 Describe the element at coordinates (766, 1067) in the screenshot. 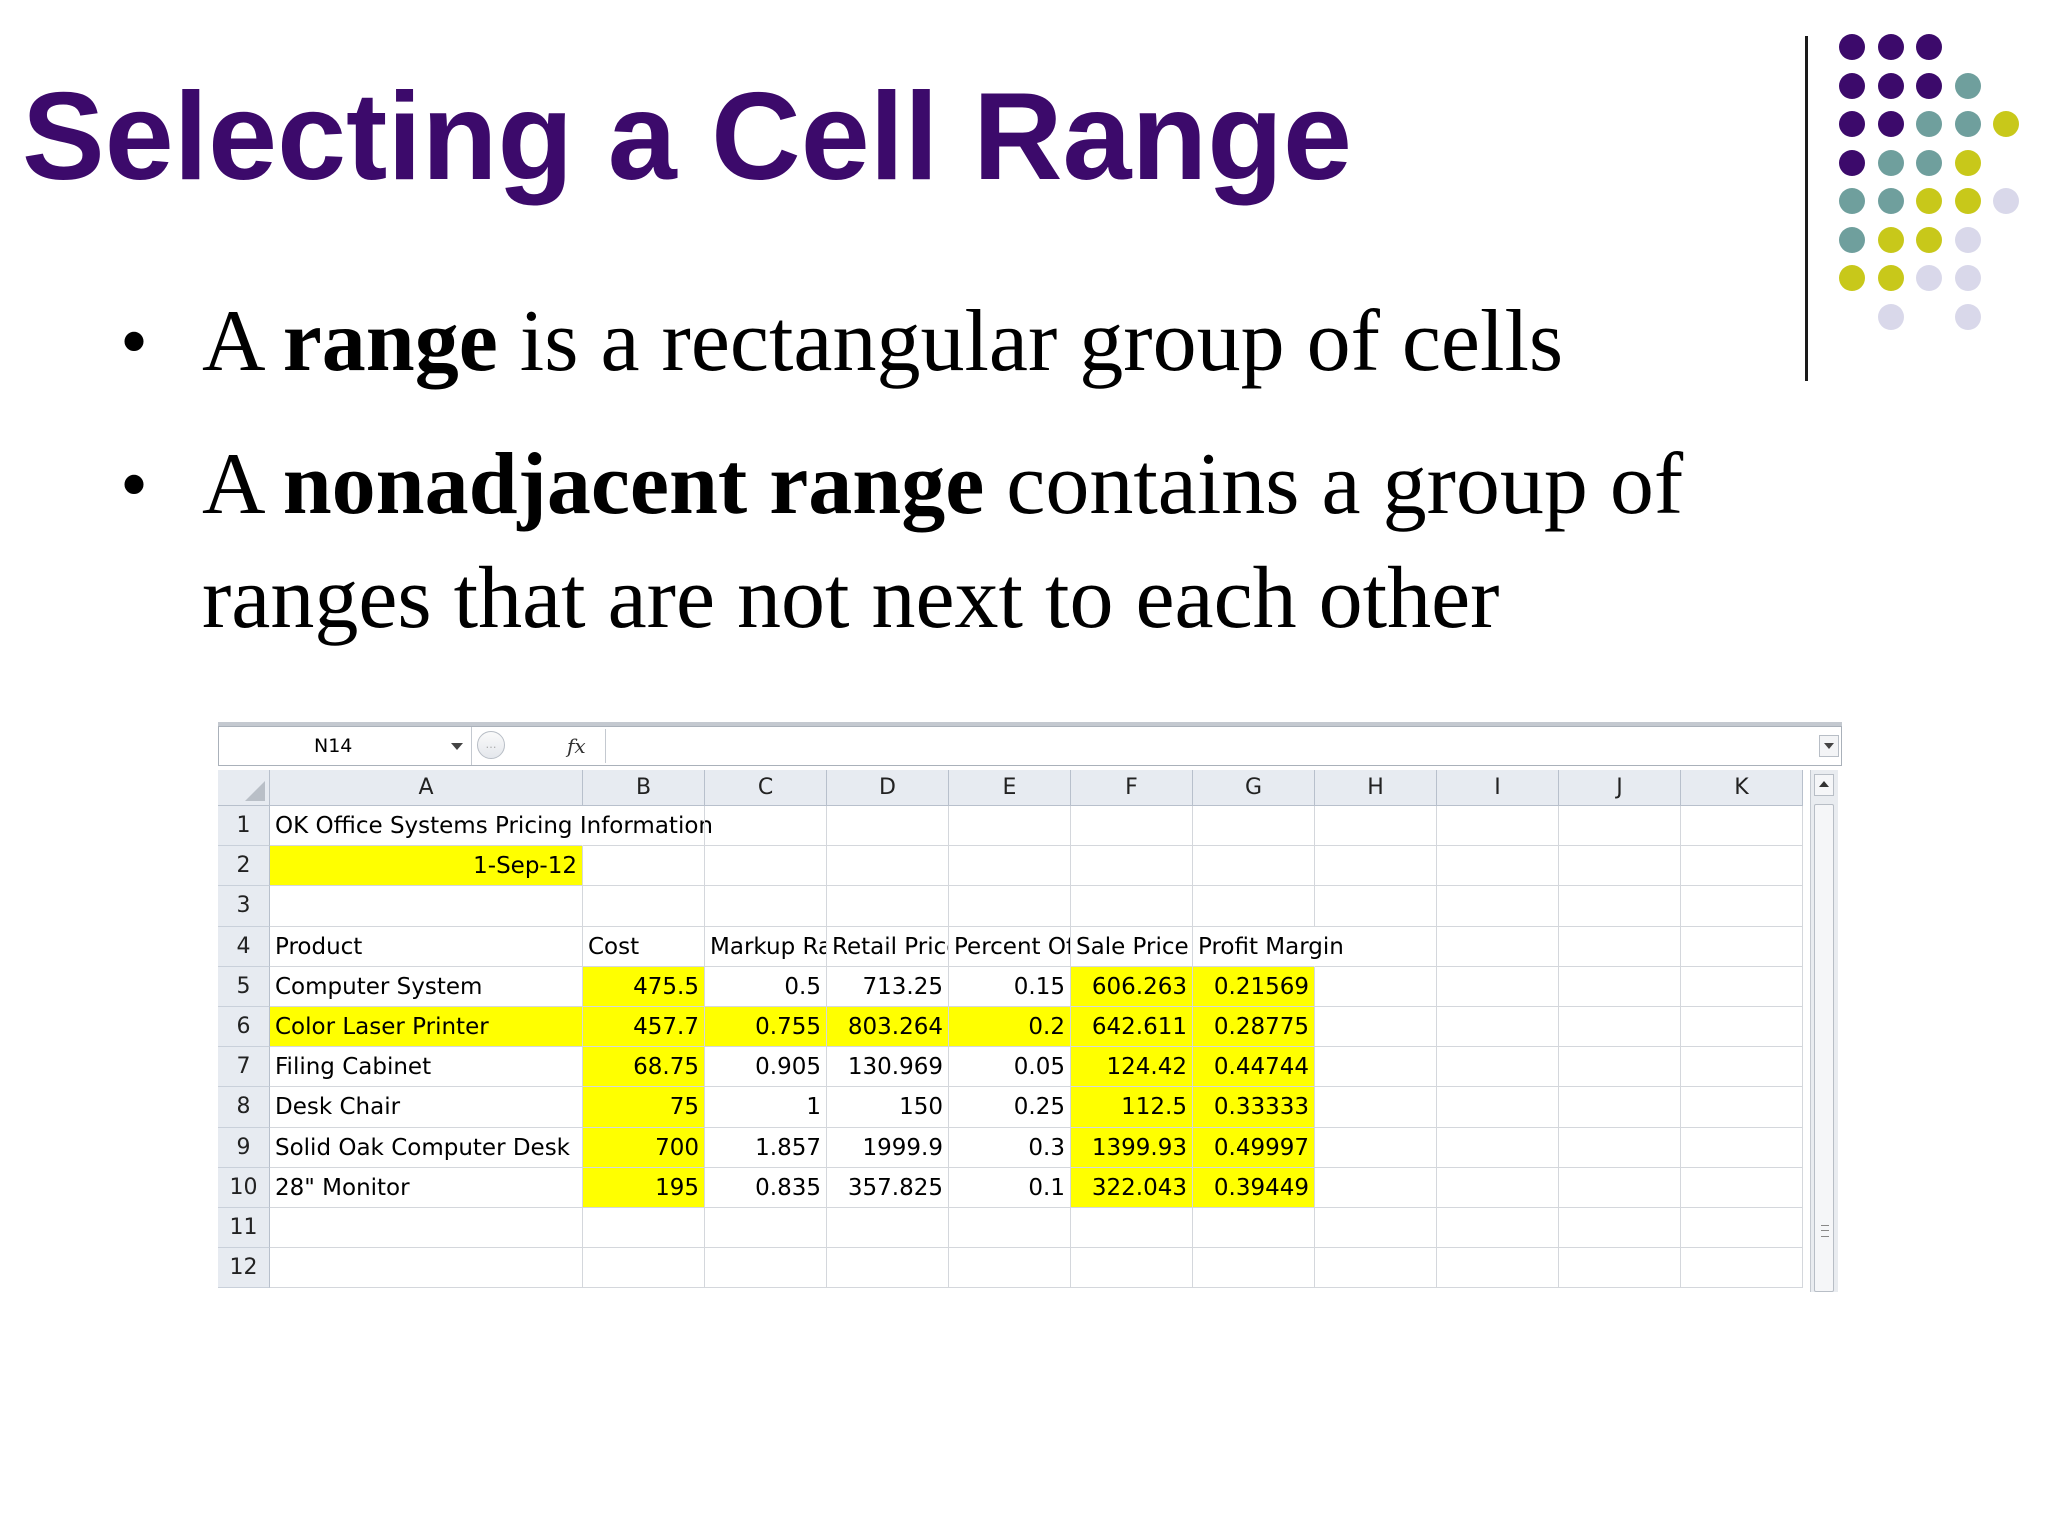

I see `cell-c7: 0.905` at that location.